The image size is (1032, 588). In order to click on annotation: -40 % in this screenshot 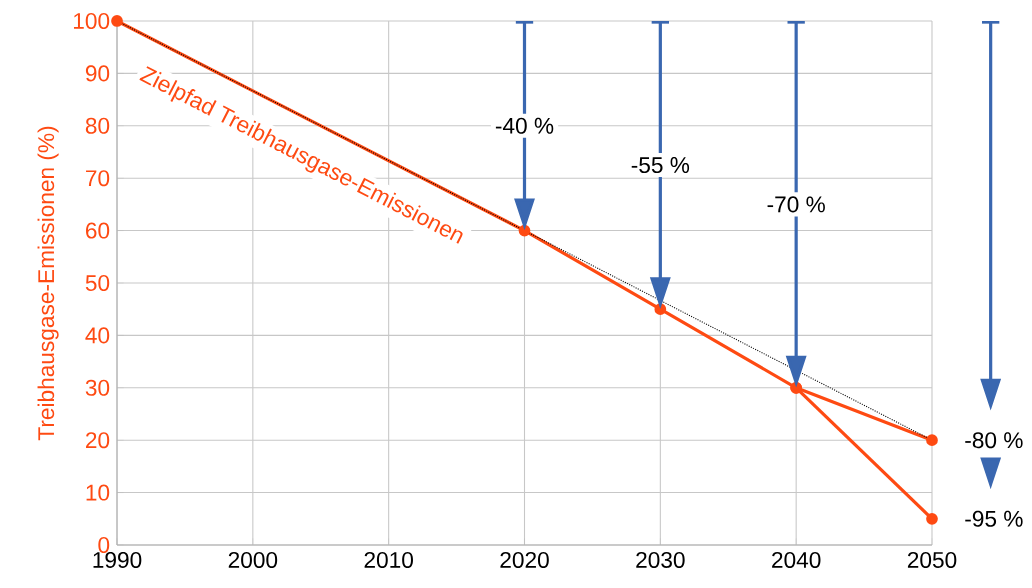, I will do `click(524, 125)`.